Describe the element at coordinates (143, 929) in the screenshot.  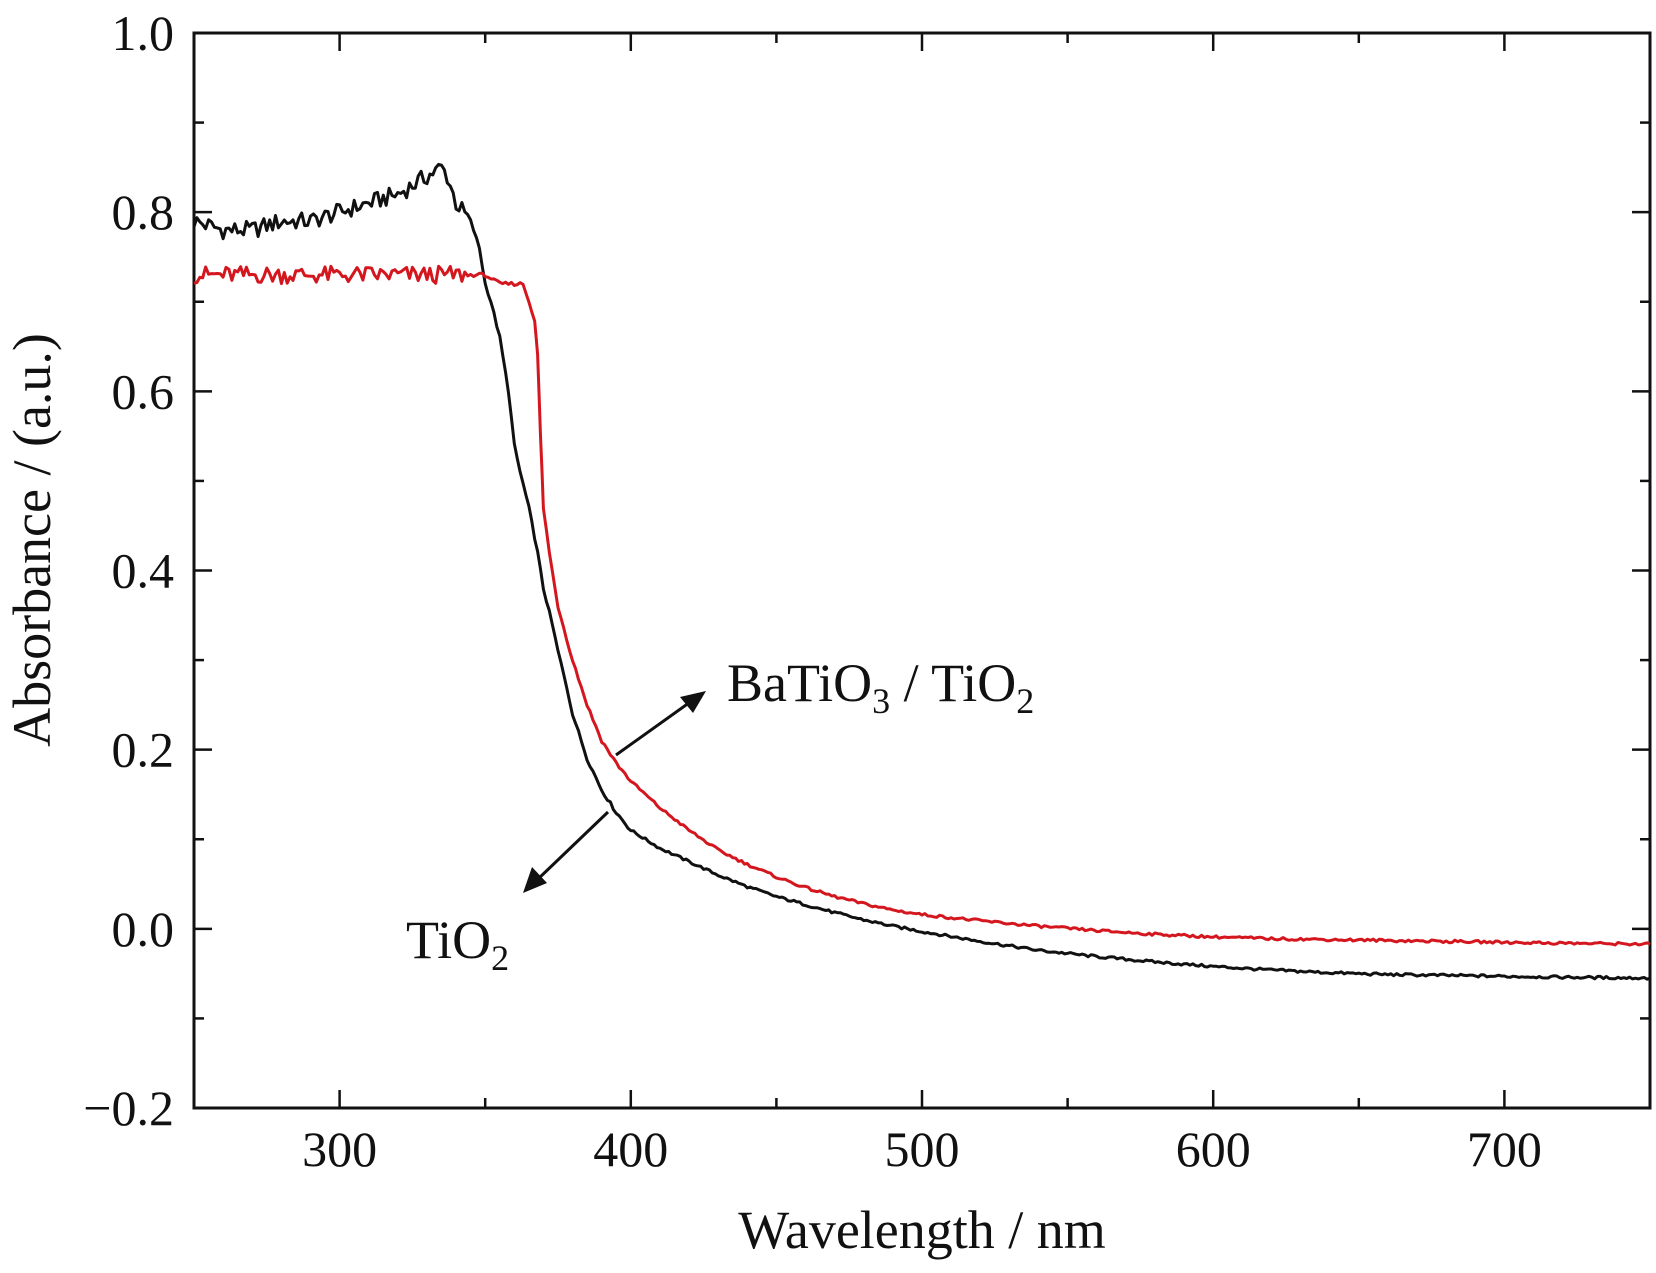
I see `y-tick-label: 0.0` at that location.